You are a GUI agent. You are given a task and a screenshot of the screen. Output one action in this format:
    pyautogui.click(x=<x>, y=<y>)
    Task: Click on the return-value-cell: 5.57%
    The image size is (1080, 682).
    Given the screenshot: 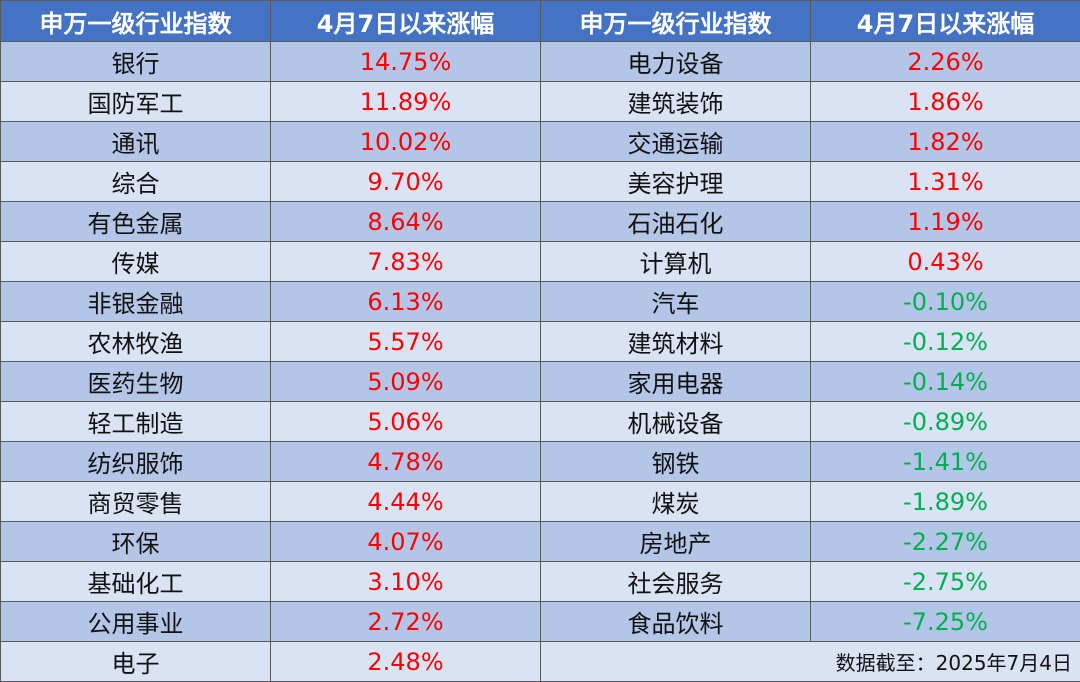 What is the action you would take?
    pyautogui.click(x=406, y=342)
    